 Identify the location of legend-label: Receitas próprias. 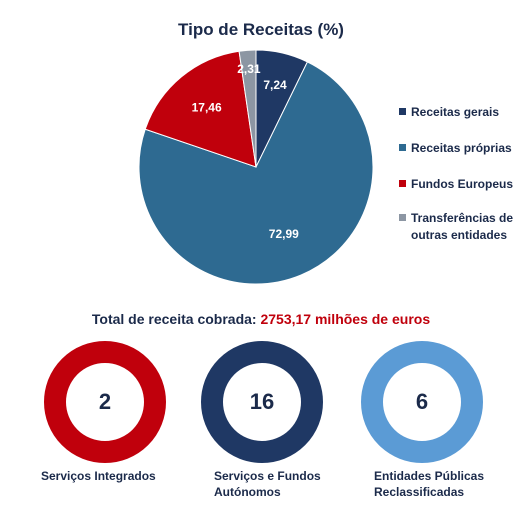
(461, 148).